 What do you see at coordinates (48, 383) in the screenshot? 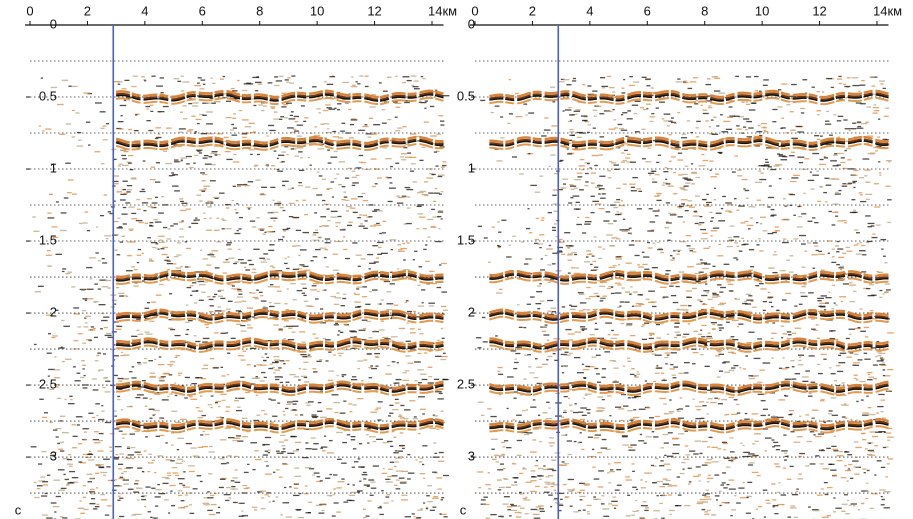
I see `y-tick-label: 2.5` at bounding box center [48, 383].